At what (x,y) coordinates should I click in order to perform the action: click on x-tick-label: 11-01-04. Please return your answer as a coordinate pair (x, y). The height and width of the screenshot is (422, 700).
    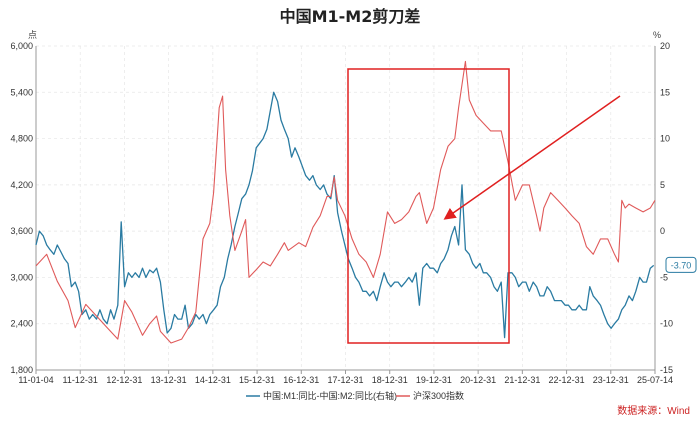
    Looking at the image, I should click on (35, 380).